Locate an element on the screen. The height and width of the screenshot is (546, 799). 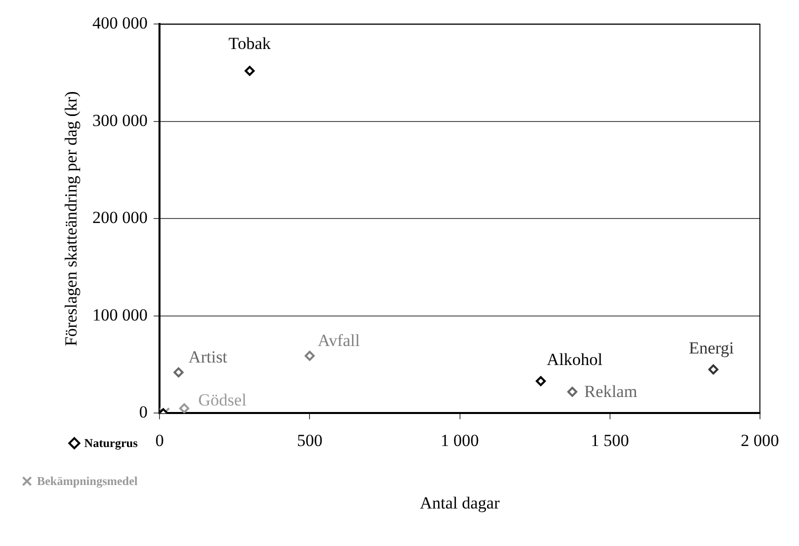
y-axis-title: Föreslagen skatteändring per dag (kr) is located at coordinates (71, 218).